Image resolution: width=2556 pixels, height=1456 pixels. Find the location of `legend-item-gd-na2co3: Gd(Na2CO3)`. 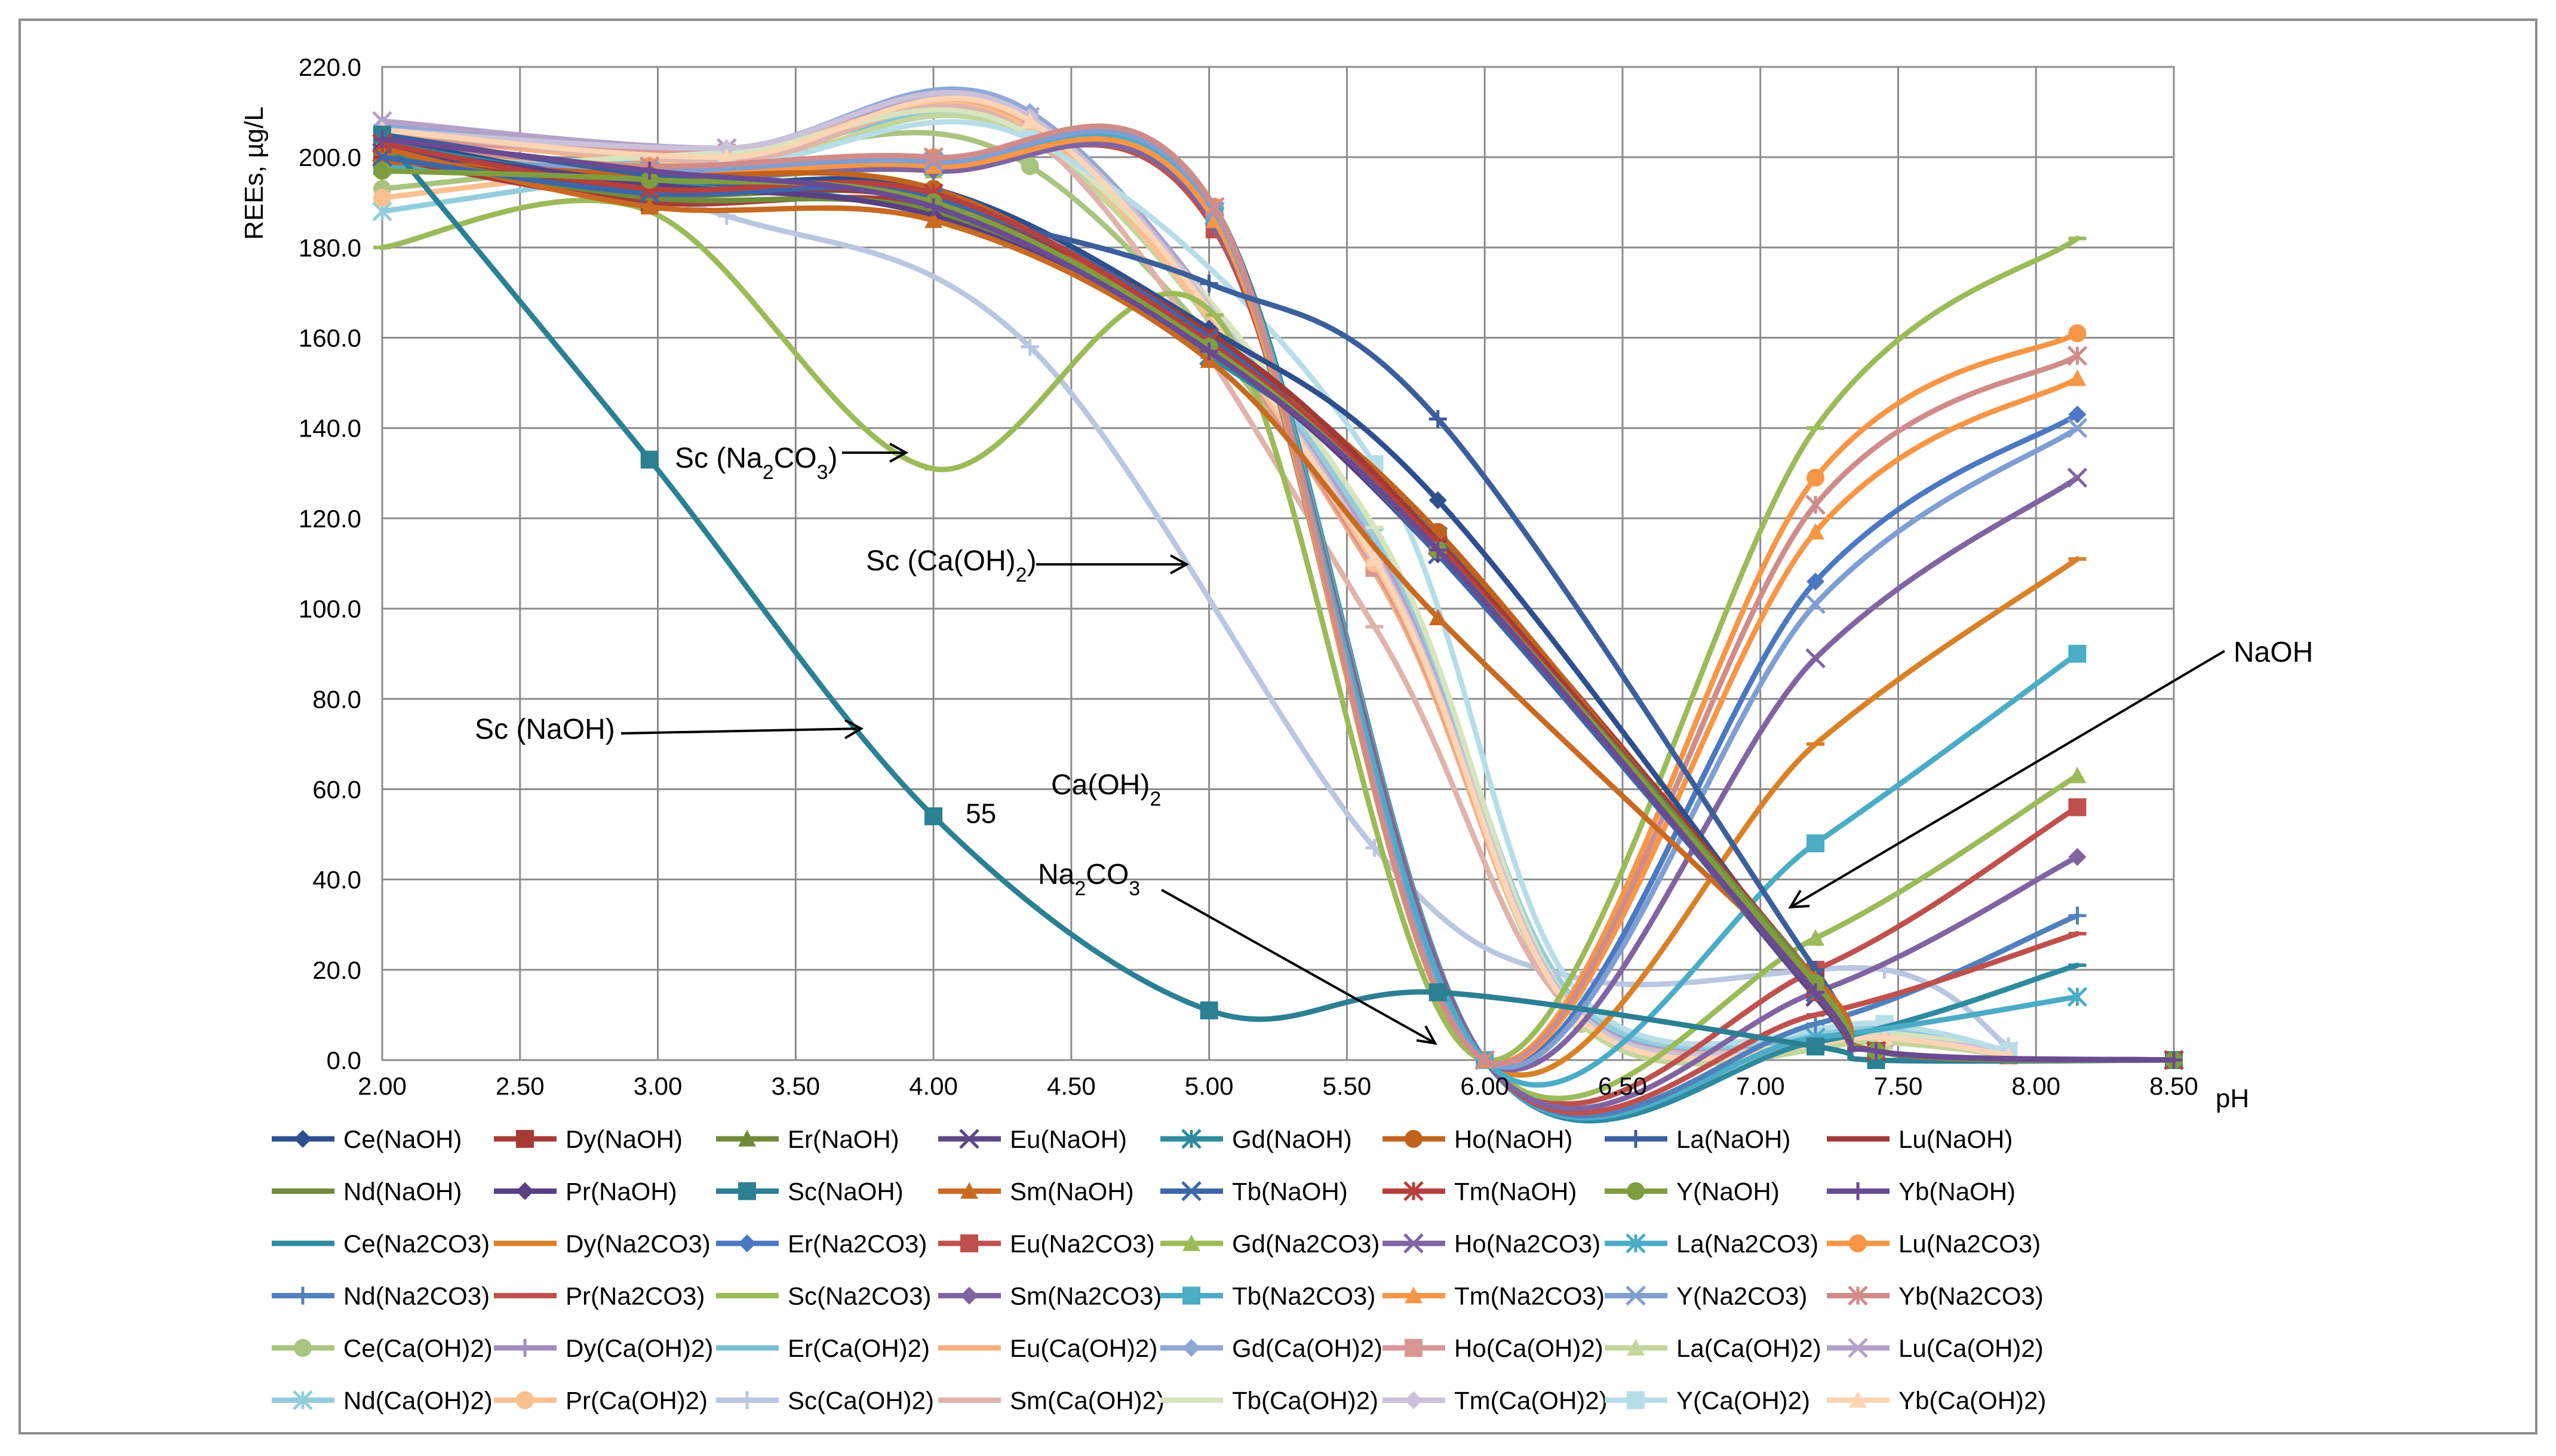

legend-item-gd-na2co3: Gd(Na2CO3) is located at coordinates (1270, 1244).